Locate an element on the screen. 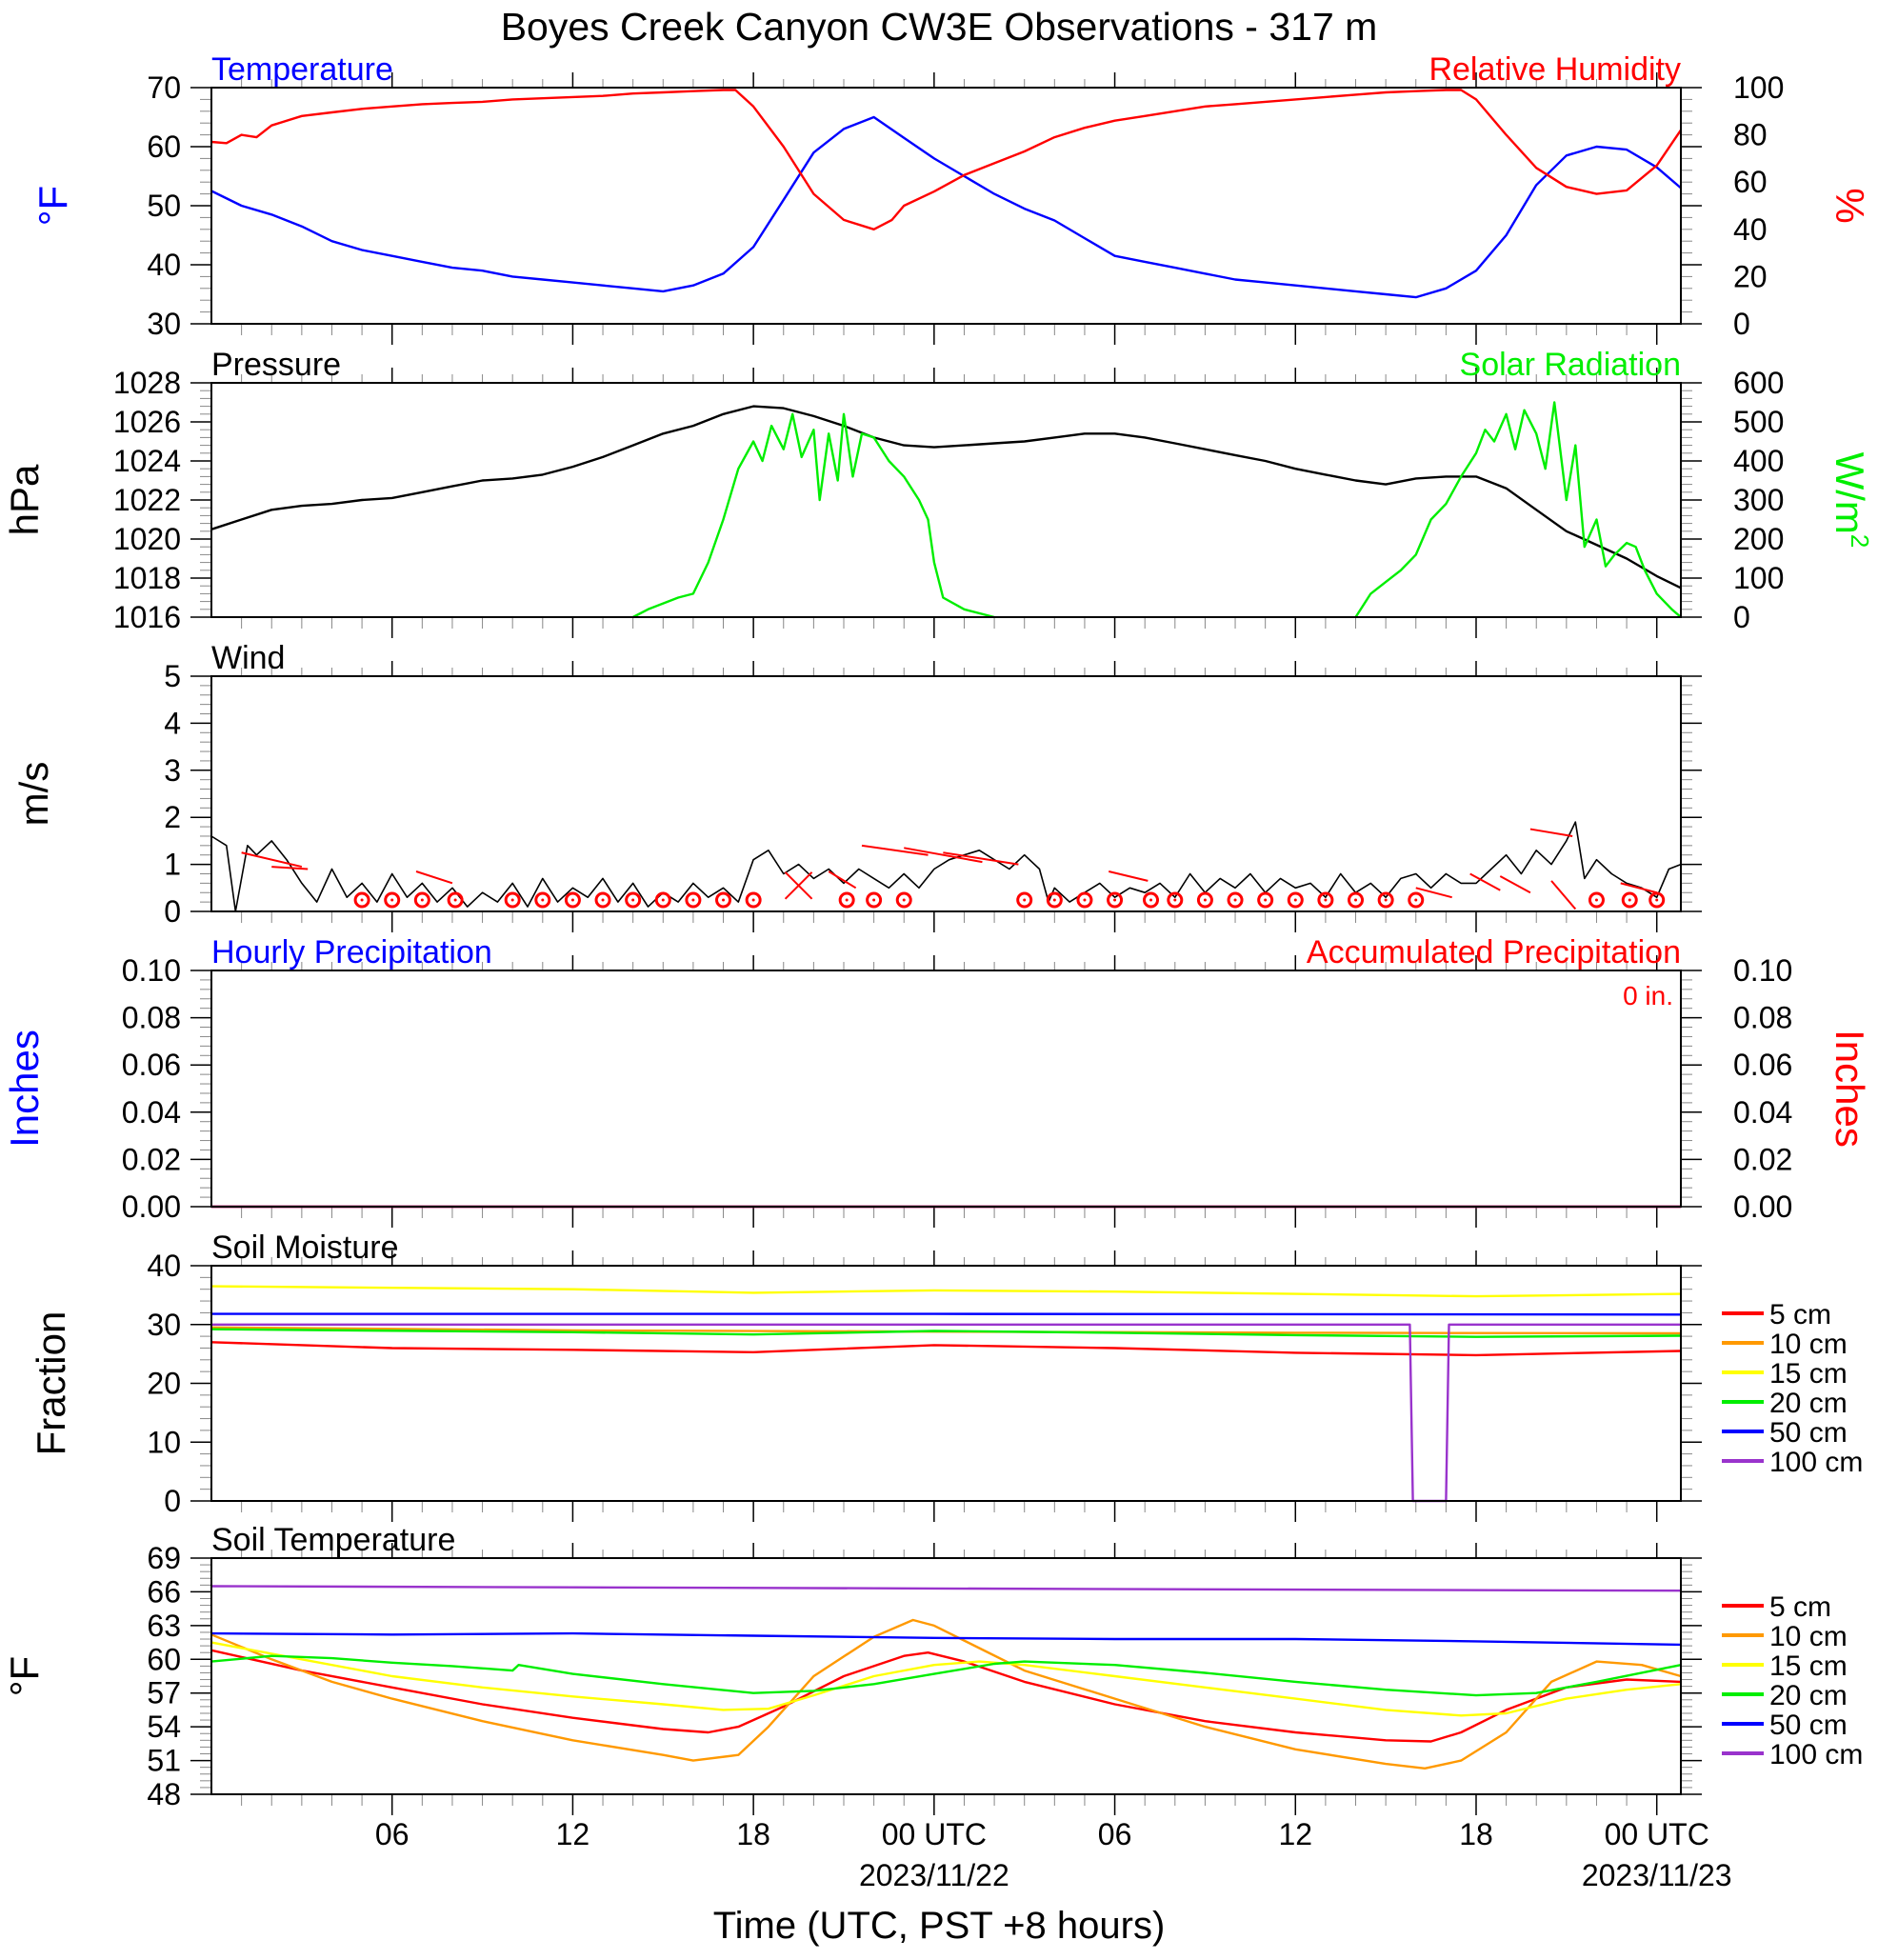  y-tick-label: 5 is located at coordinates (172, 676).